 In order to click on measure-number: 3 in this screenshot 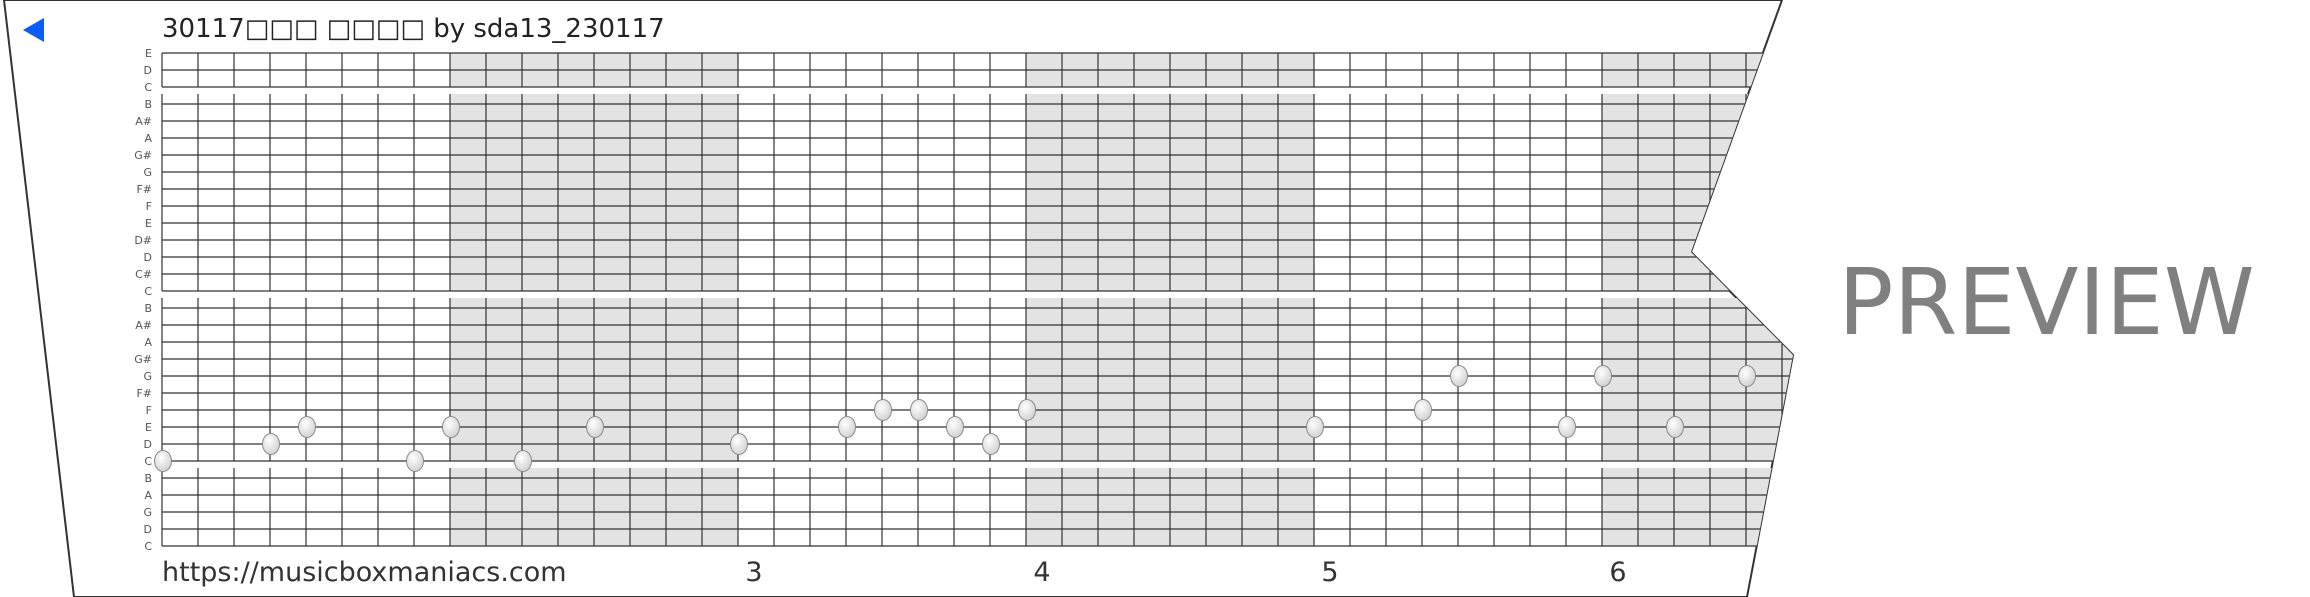, I will do `click(753, 572)`.